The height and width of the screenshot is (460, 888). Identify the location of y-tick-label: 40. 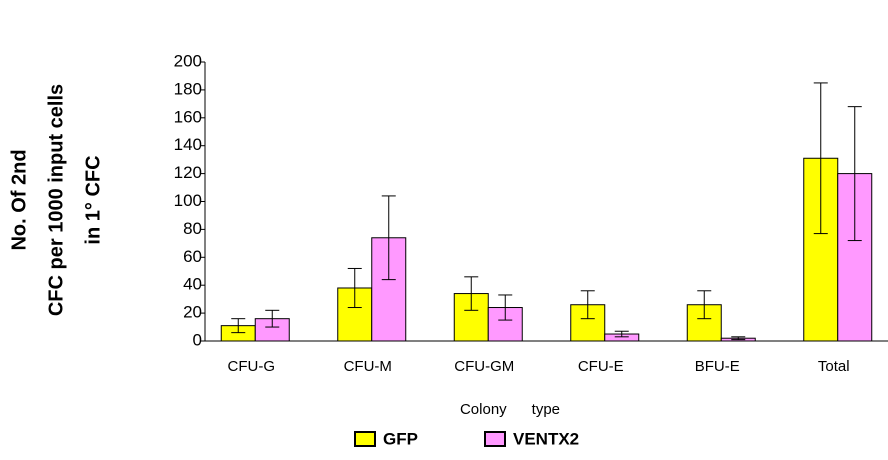
(192, 284).